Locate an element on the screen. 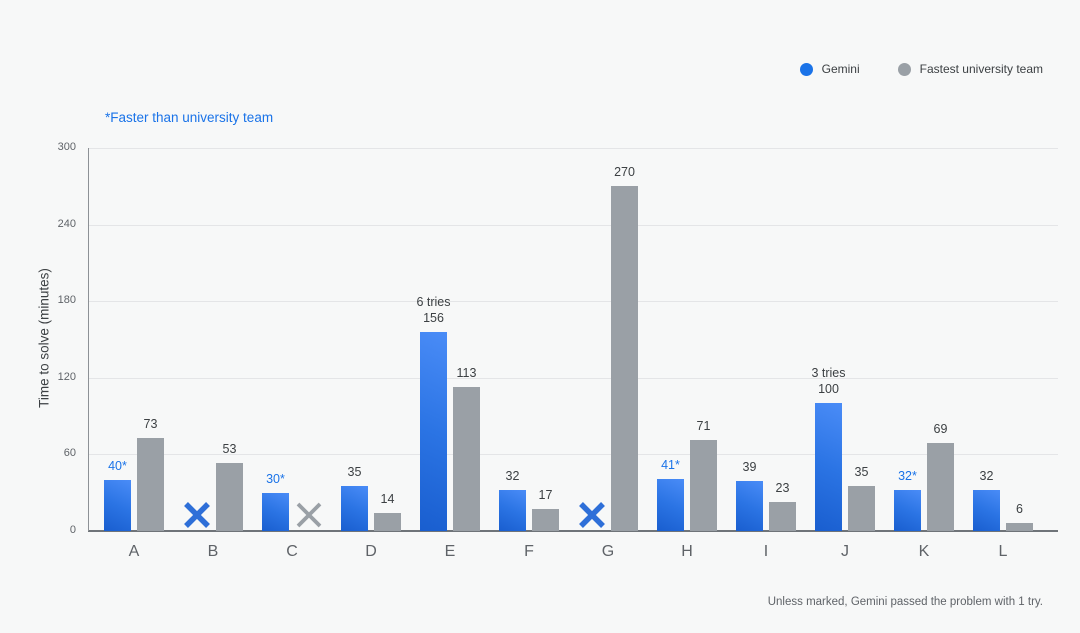 The height and width of the screenshot is (633, 1080). bar-team-H is located at coordinates (703, 485).